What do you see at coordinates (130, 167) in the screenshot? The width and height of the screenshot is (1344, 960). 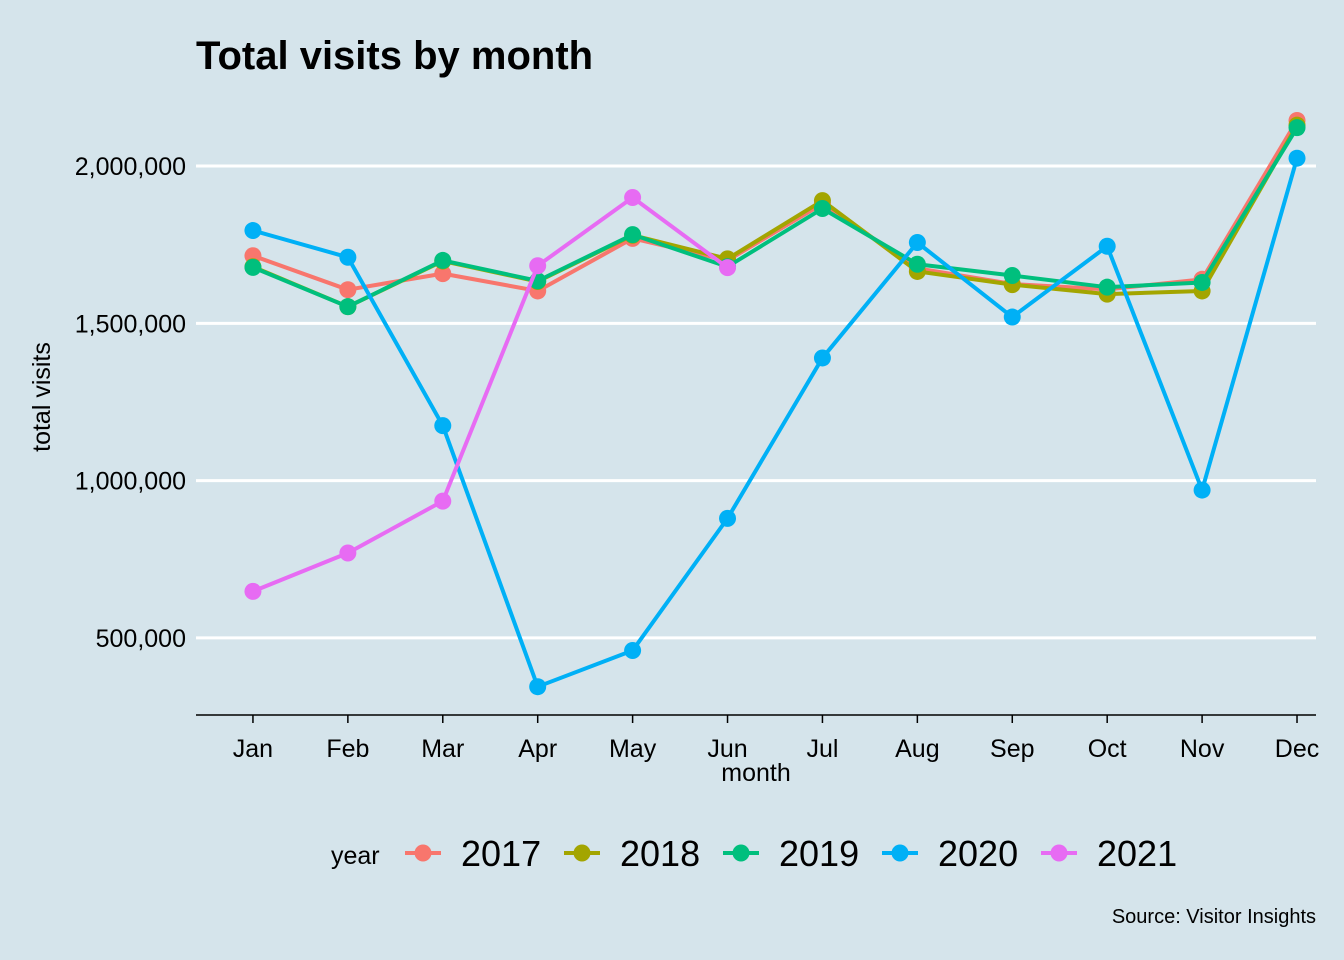 I see `y-tick-label: 2,000,000` at bounding box center [130, 167].